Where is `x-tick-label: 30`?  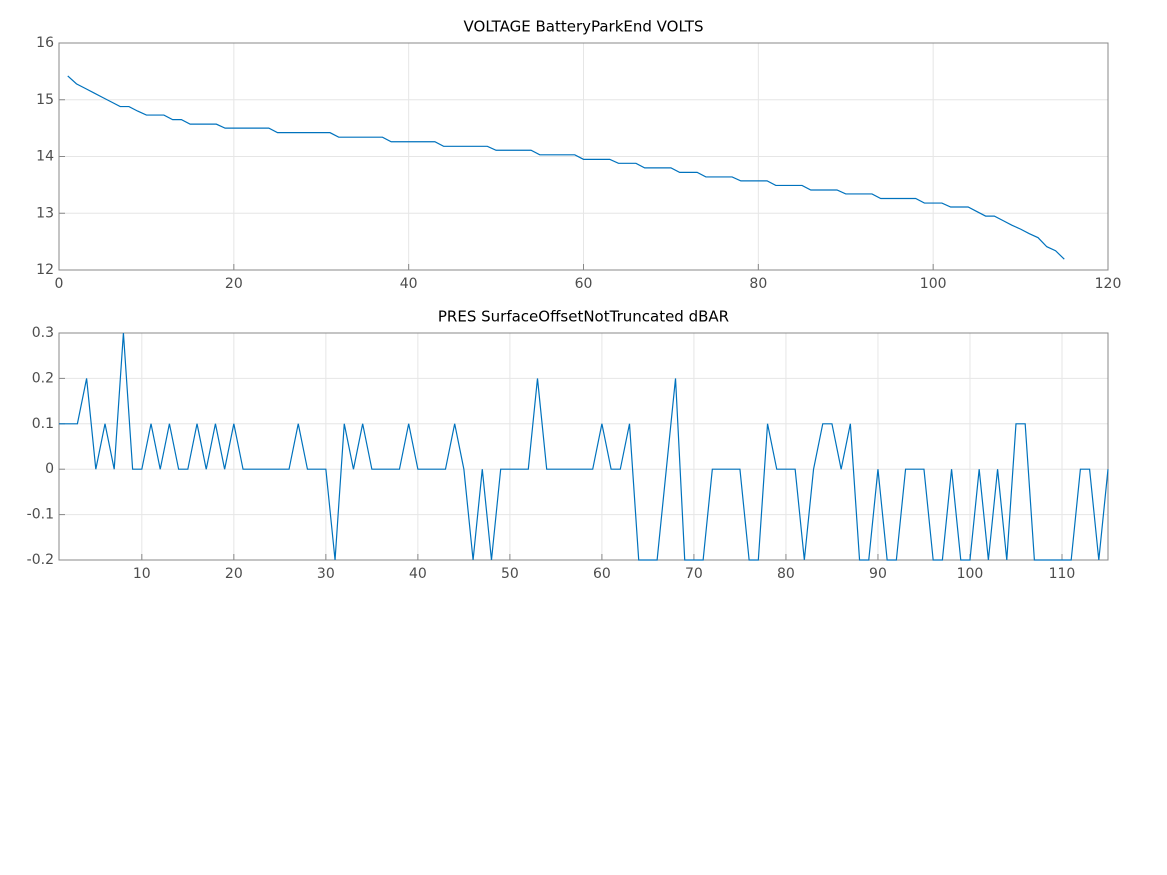 x-tick-label: 30 is located at coordinates (326, 574).